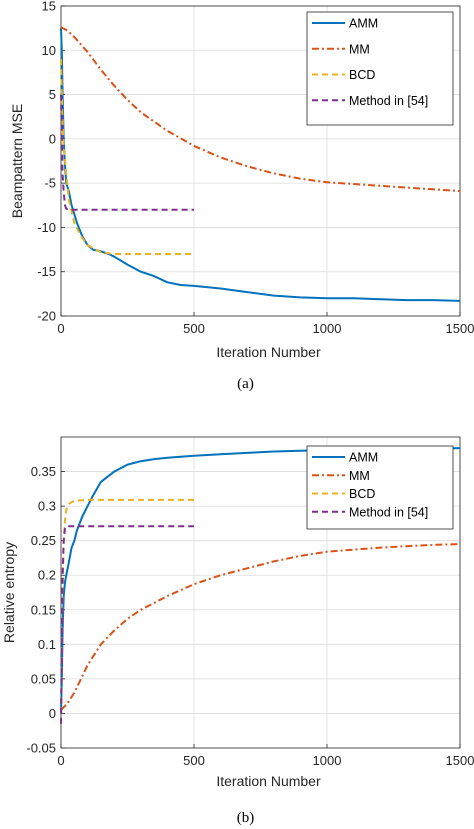 The height and width of the screenshot is (829, 474). Describe the element at coordinates (363, 24) in the screenshot. I see `a-legend-label: AMM` at that location.